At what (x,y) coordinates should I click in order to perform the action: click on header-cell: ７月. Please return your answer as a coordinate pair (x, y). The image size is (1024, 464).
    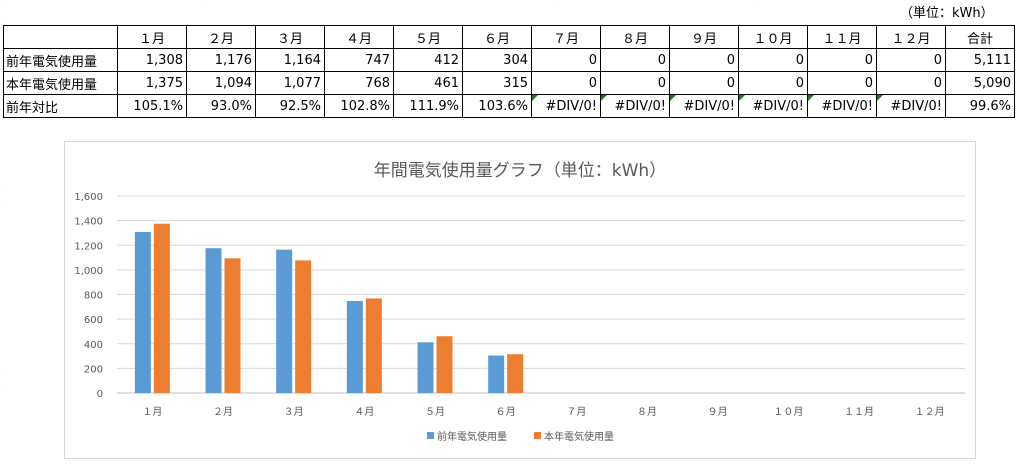
    Looking at the image, I should click on (566, 37).